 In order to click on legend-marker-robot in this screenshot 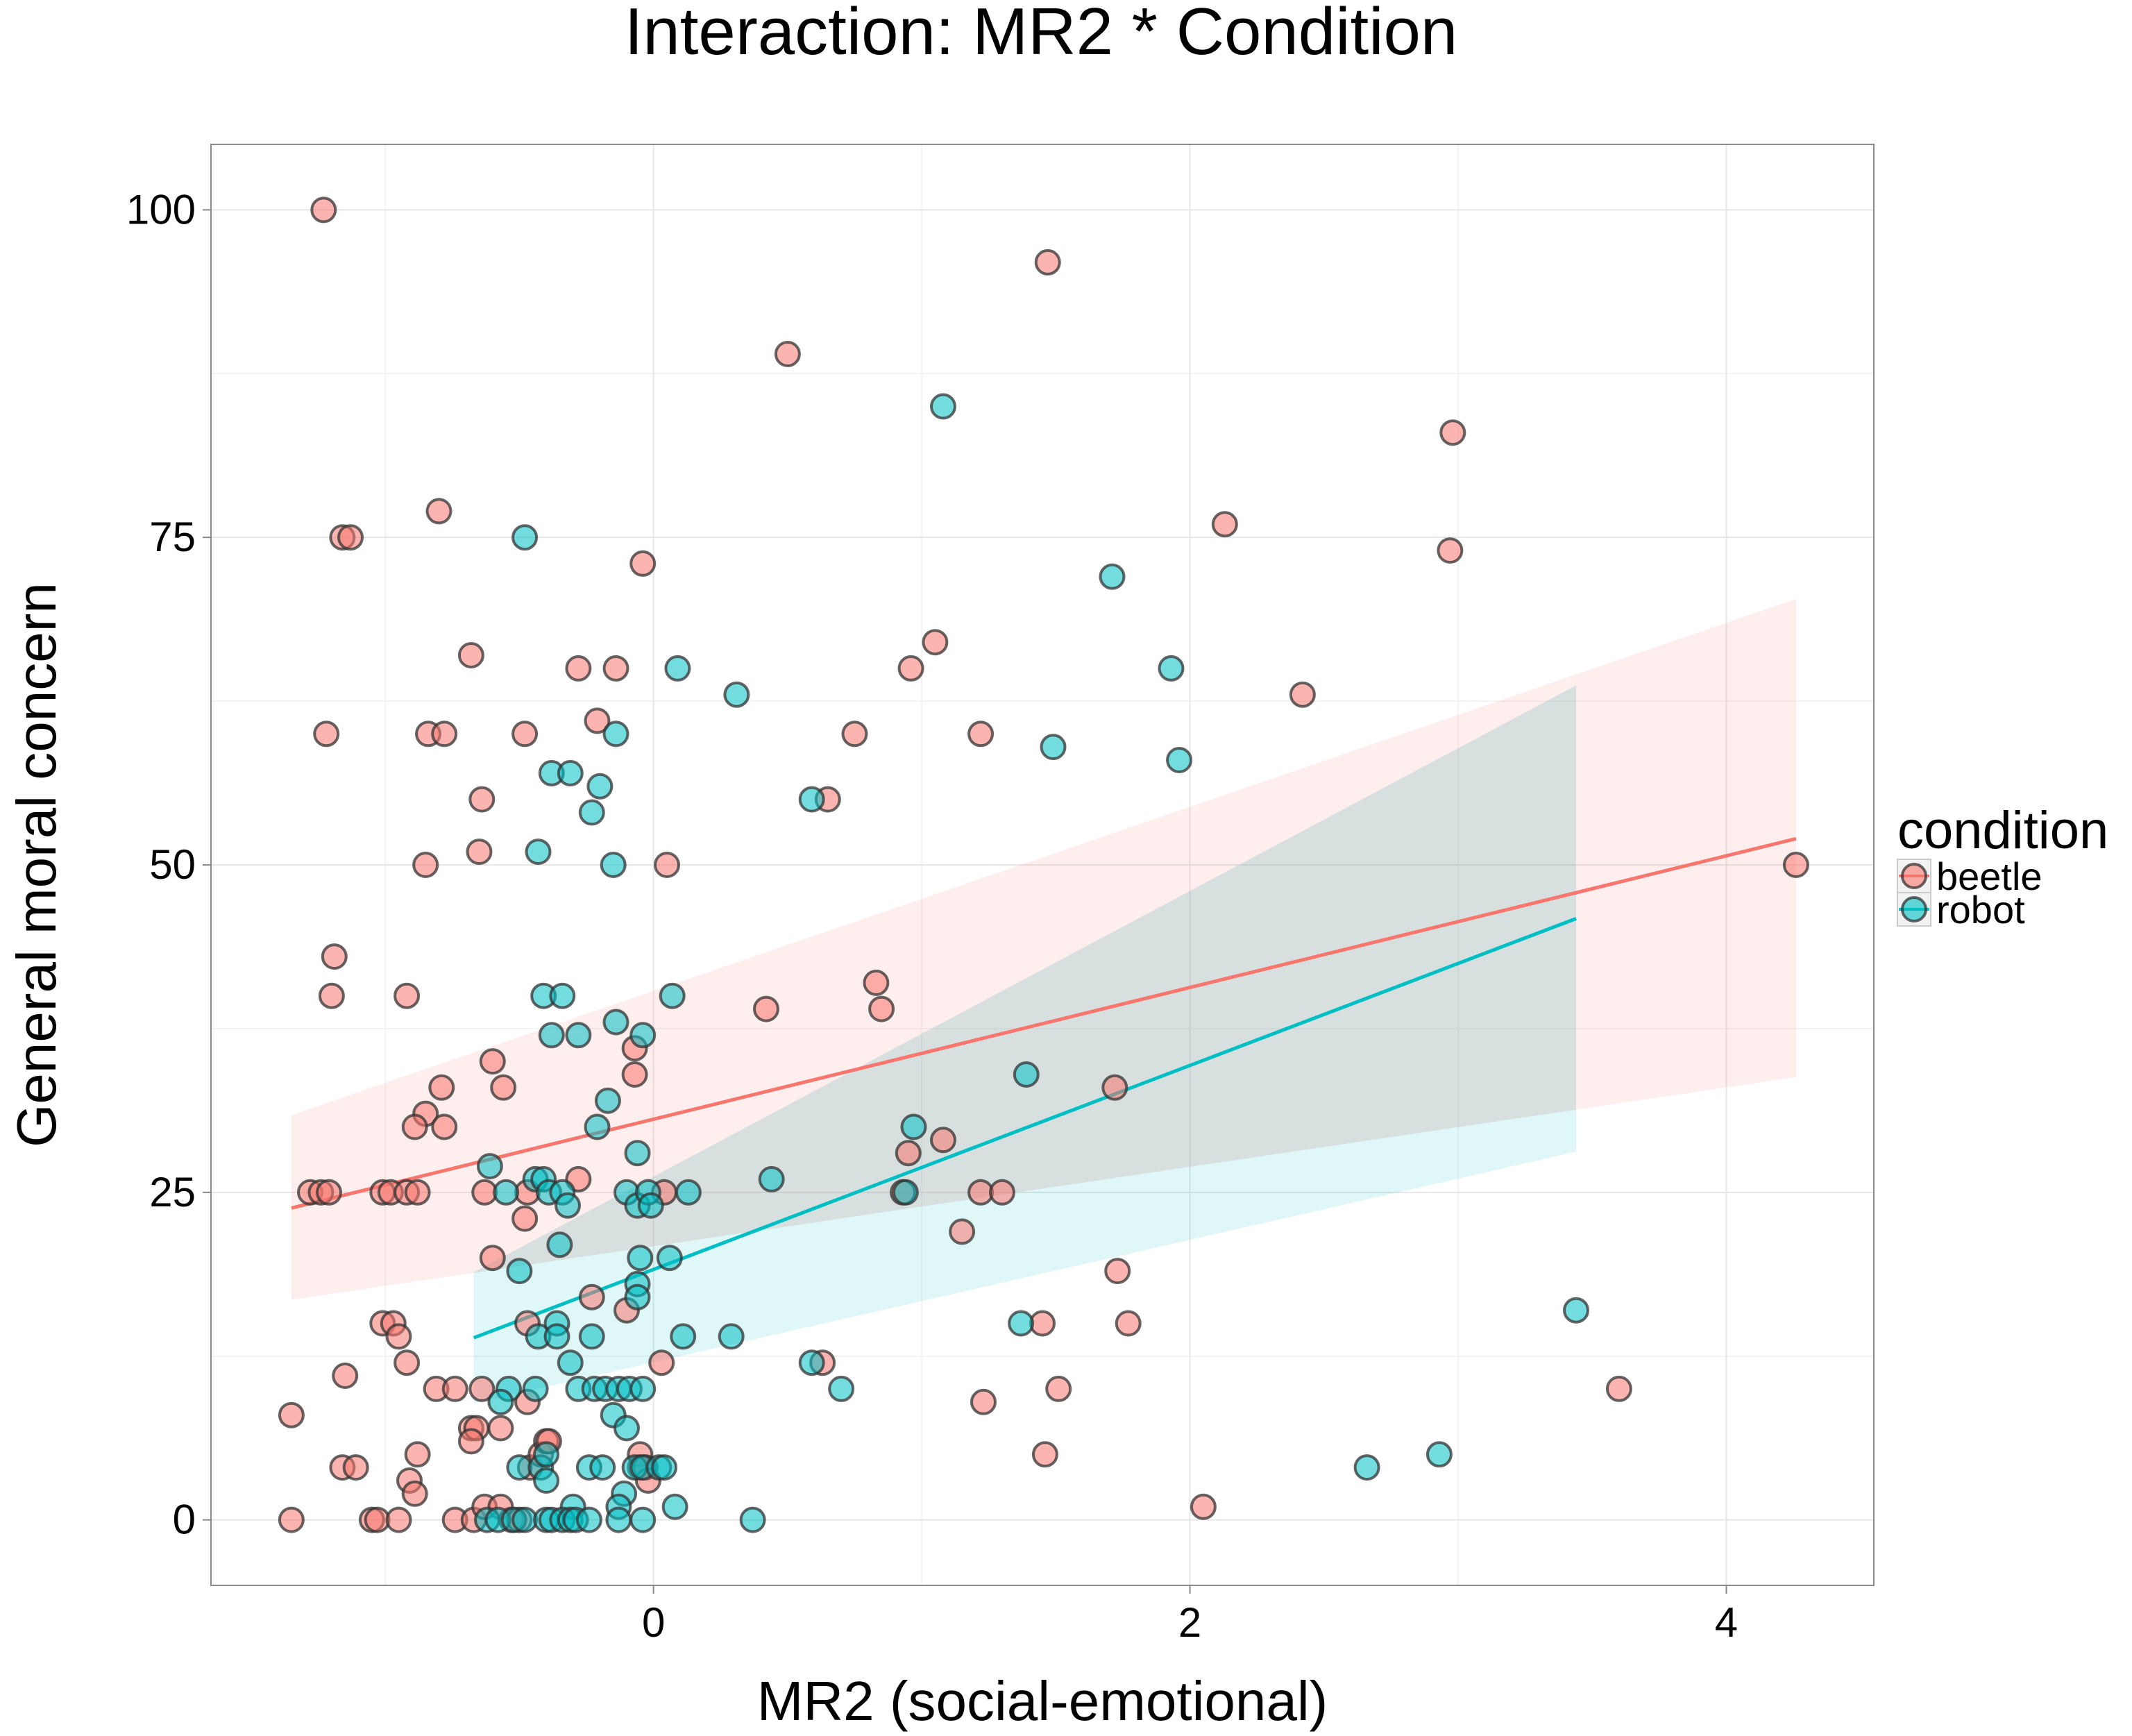, I will do `click(1914, 909)`.